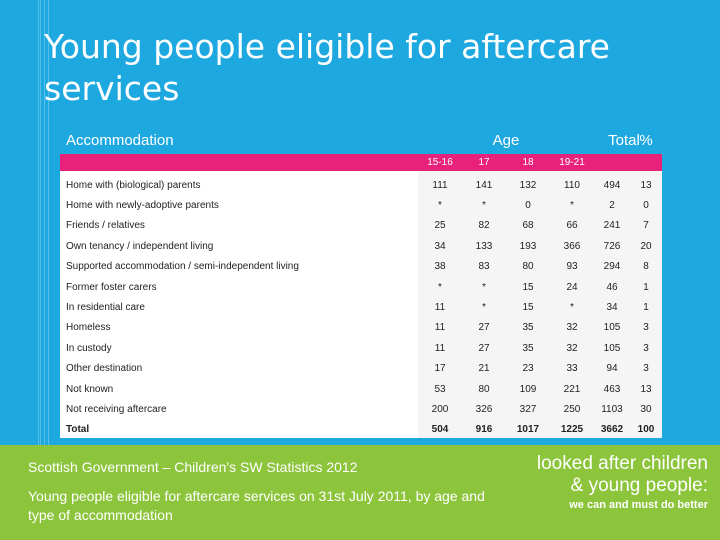 The height and width of the screenshot is (540, 720). I want to click on cell-total: 46, so click(612, 287).